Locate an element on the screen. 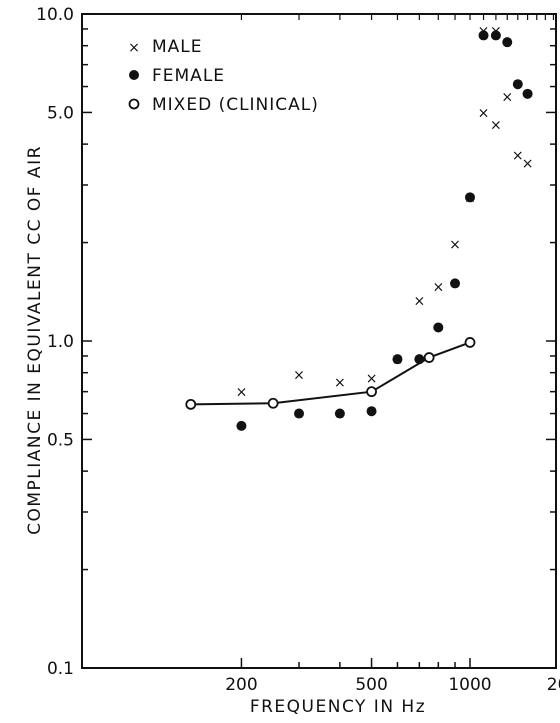 The height and width of the screenshot is (723, 560). y-tick-labels: 0.1 0.5 1.0 5.0 10.0 is located at coordinates (55, 342).